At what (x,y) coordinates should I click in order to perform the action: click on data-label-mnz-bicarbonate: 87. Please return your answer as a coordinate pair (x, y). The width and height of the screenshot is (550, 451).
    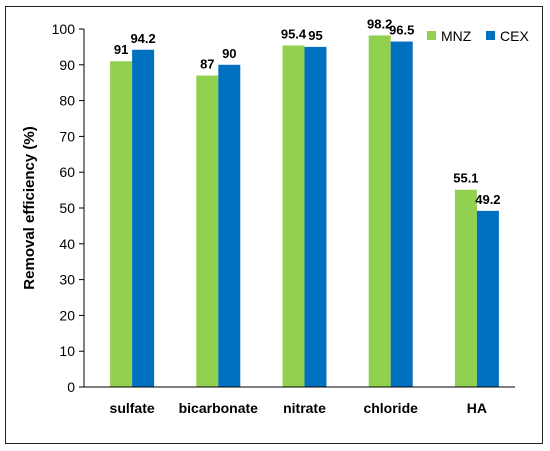
    Looking at the image, I should click on (207, 64).